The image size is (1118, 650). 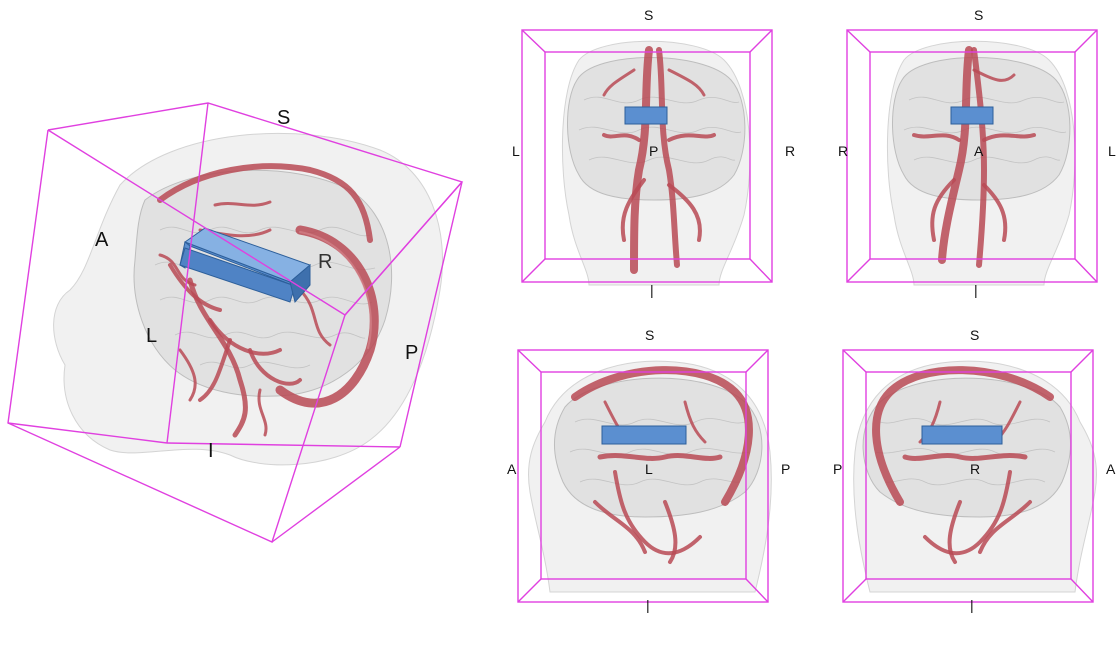 I want to click on view-anterior: S R L A |, so click(x=976, y=150).